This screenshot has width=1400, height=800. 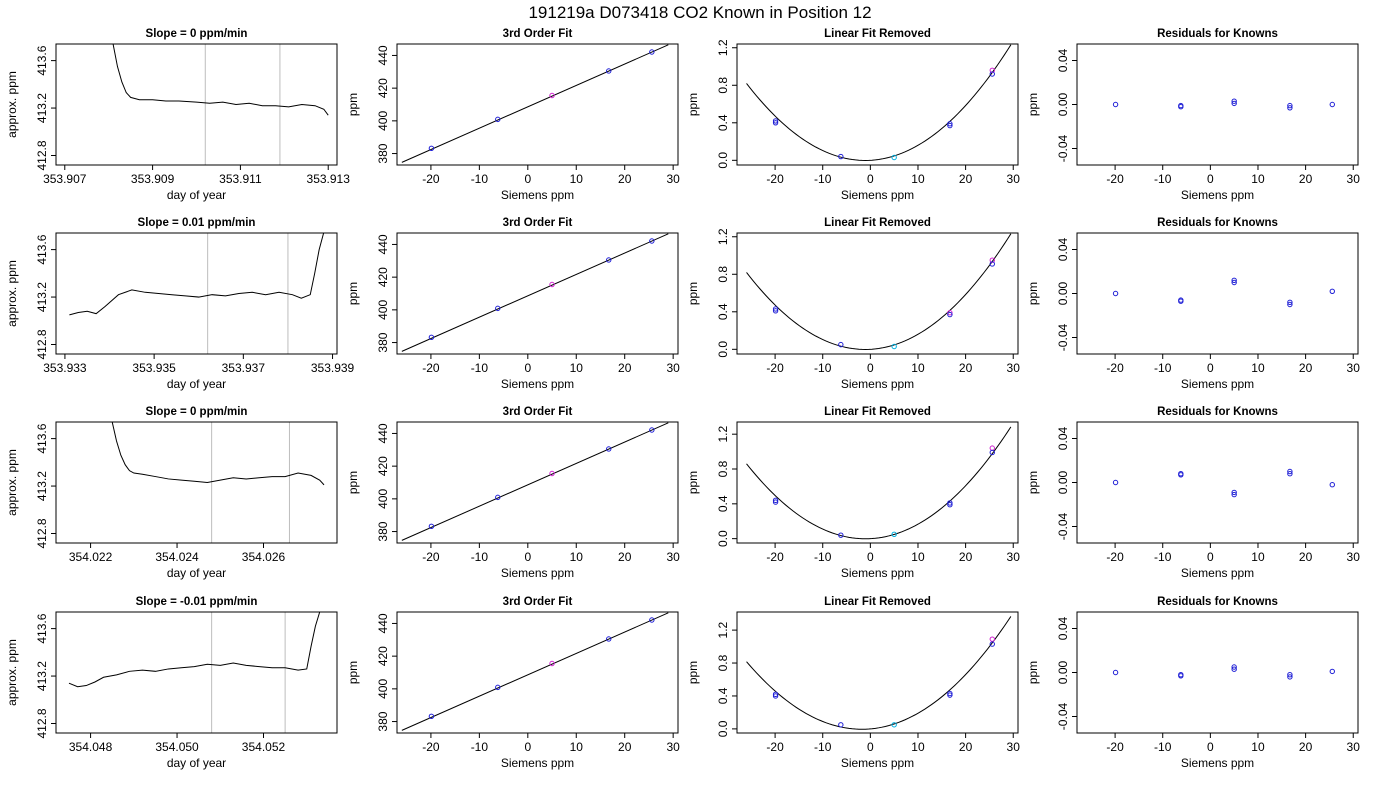 I want to click on x-tick-label: 353.939, so click(x=333, y=368).